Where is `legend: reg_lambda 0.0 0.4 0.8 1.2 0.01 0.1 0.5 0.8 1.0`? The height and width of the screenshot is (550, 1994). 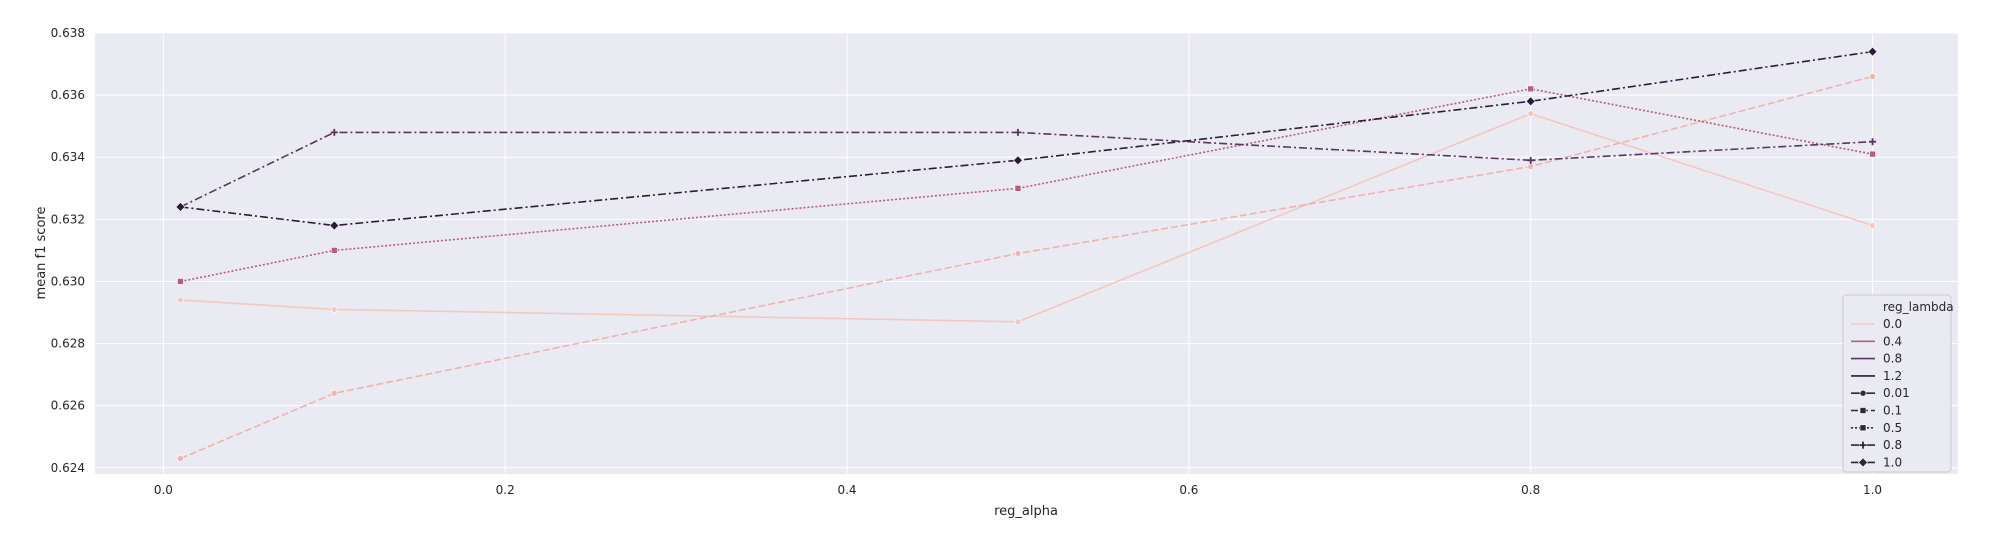 legend: reg_lambda 0.0 0.4 0.8 1.2 0.01 0.1 0.5 0.8 1.0 is located at coordinates (1898, 383).